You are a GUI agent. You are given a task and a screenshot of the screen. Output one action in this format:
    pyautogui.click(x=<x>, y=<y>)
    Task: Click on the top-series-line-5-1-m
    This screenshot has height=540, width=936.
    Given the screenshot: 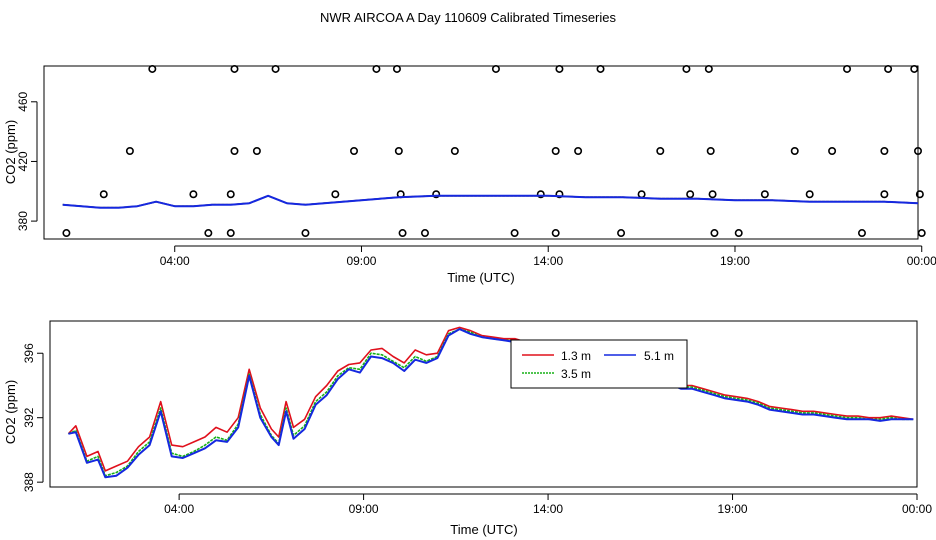 What is the action you would take?
    pyautogui.click(x=490, y=201)
    